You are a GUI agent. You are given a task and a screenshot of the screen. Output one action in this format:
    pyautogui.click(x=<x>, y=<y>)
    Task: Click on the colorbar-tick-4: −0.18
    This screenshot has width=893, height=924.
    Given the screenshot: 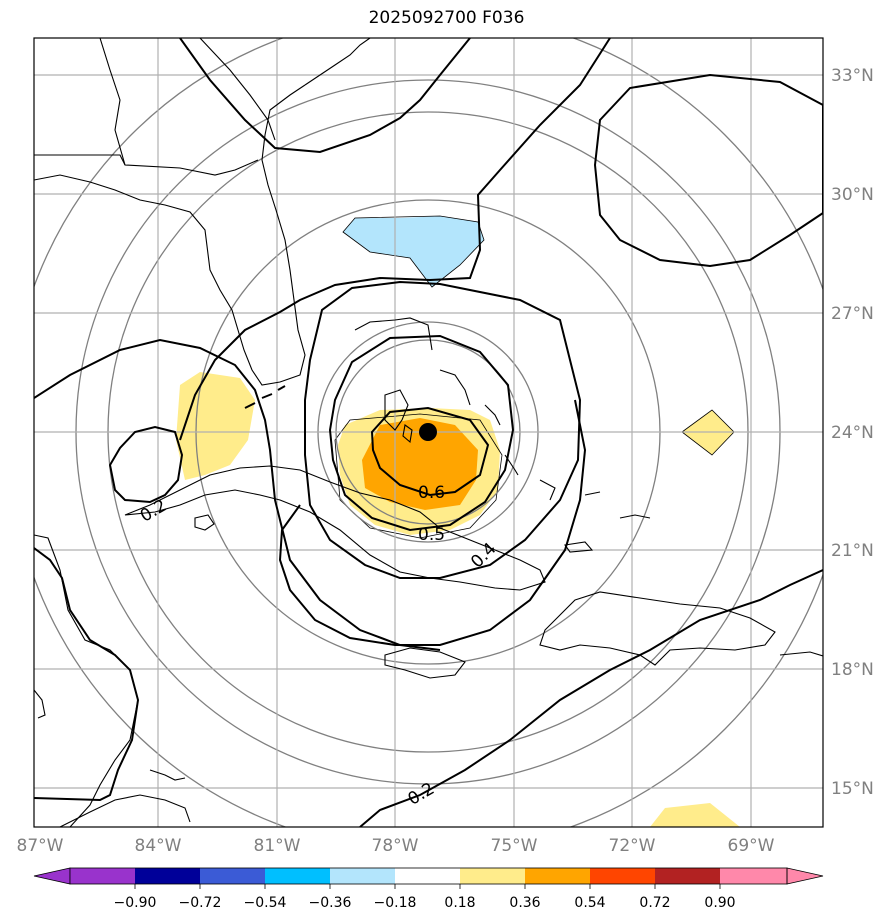 What is the action you would take?
    pyautogui.click(x=395, y=903)
    